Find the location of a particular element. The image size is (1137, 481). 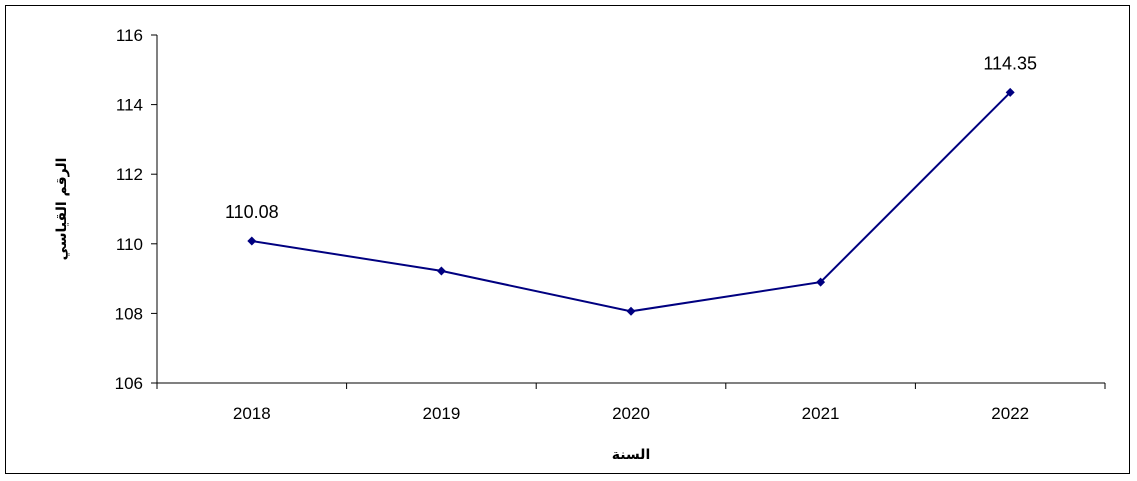

x-tick-label: 2020 is located at coordinates (631, 413).